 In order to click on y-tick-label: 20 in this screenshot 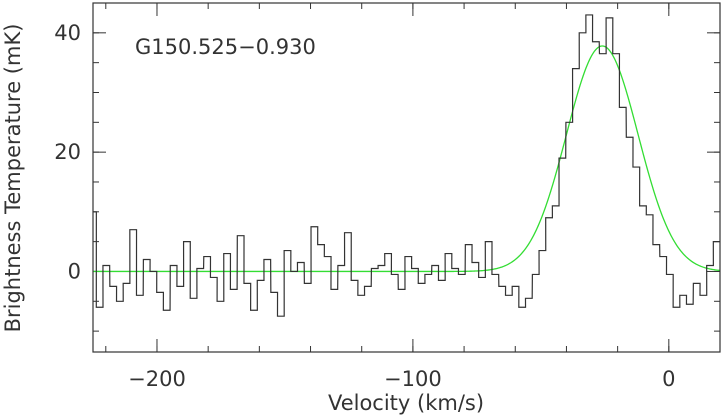, I will do `click(67, 152)`.